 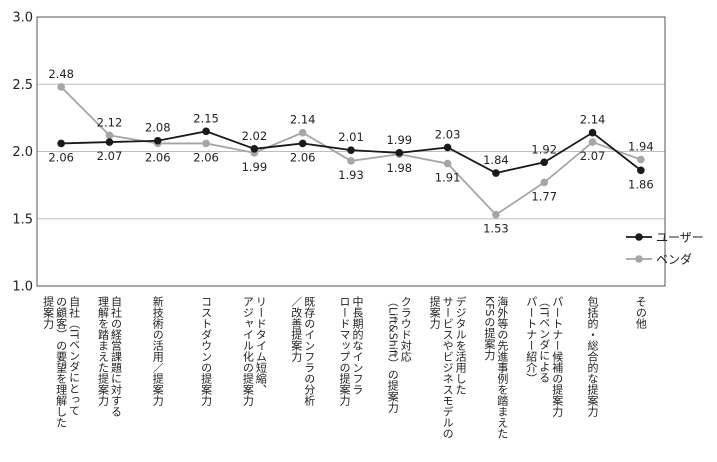 What do you see at coordinates (531, 340) in the screenshot?
I see `x-category-label: パートナー紹介）` at bounding box center [531, 340].